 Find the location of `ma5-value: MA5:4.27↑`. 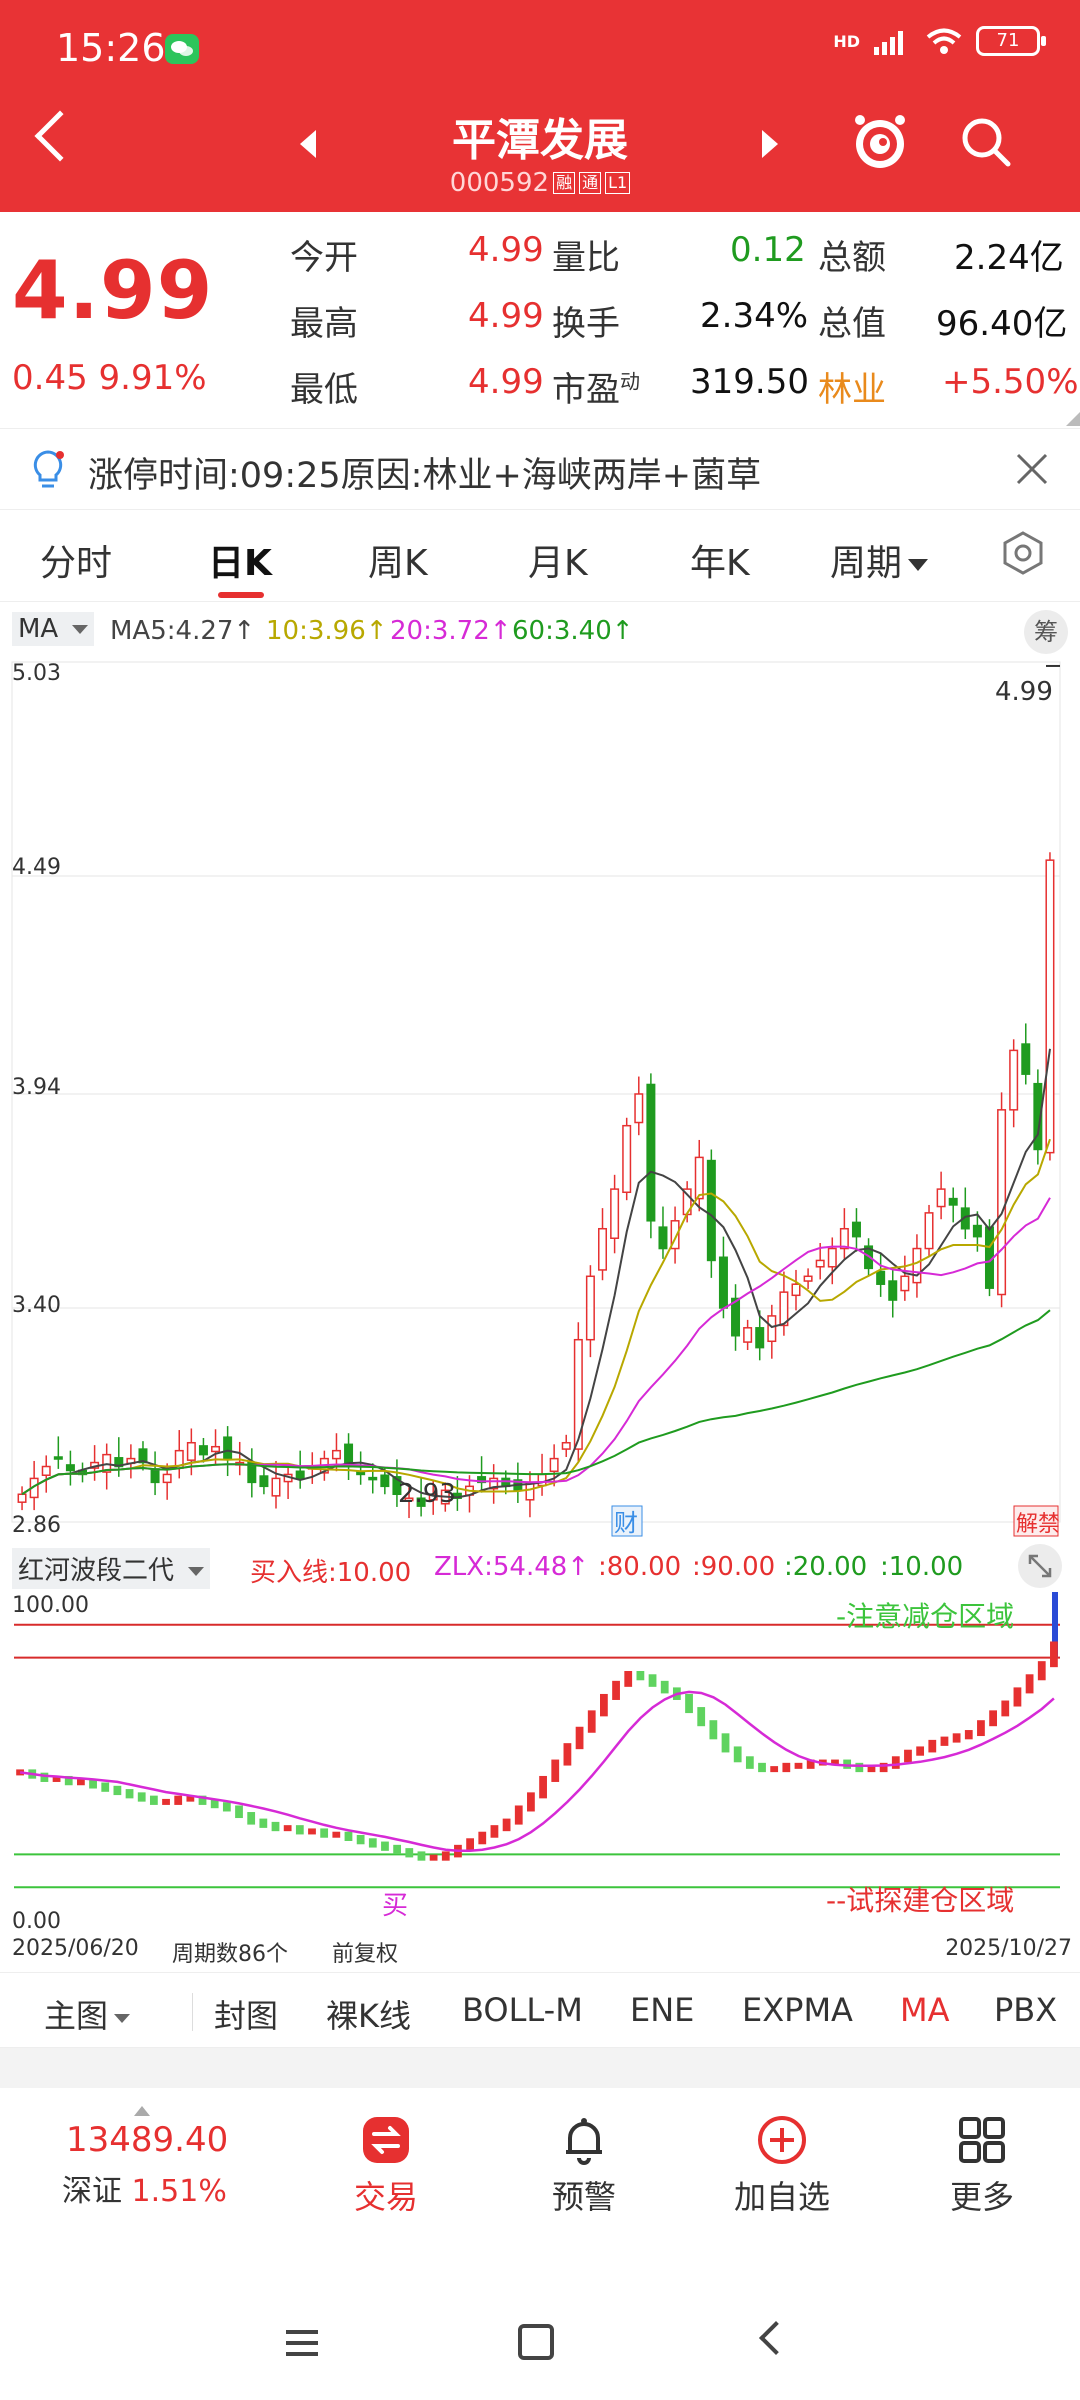

ma5-value: MA5:4.27↑ is located at coordinates (183, 631).